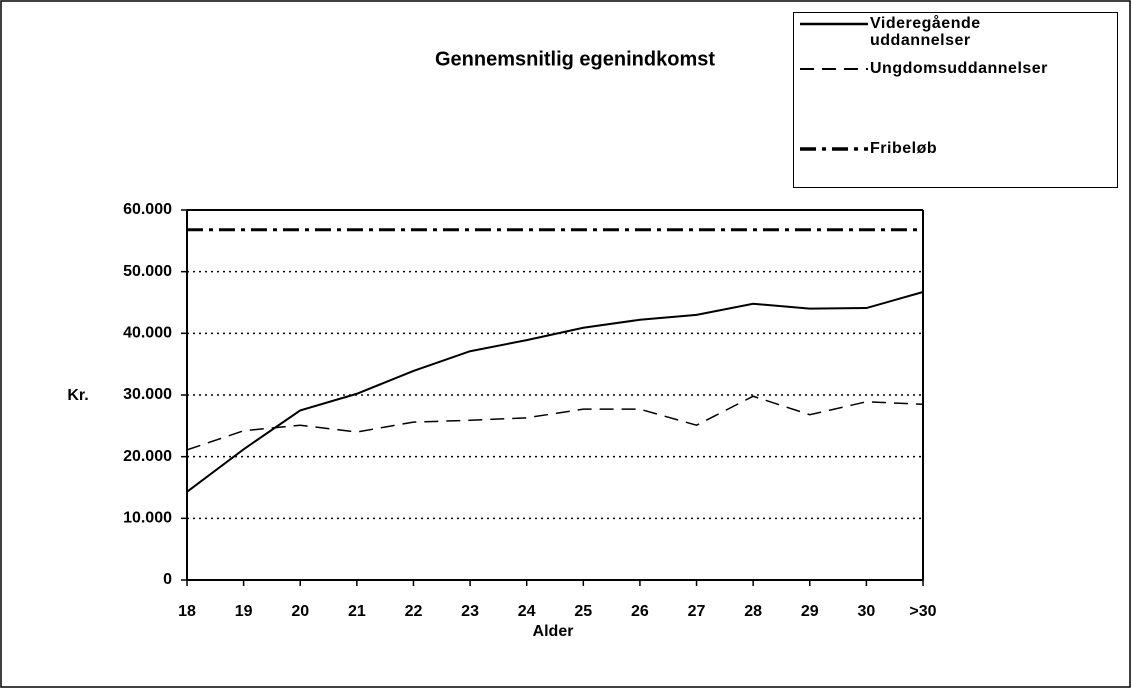  I want to click on x-tick-label: 23, so click(470, 611).